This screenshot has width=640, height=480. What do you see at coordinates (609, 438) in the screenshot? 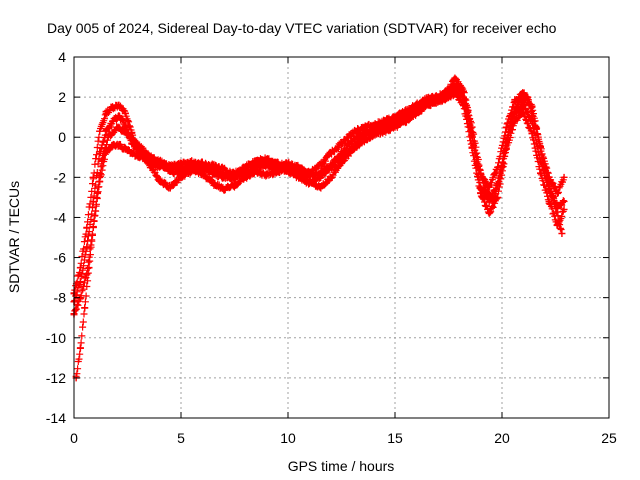
I see `x-tick-label: 25` at bounding box center [609, 438].